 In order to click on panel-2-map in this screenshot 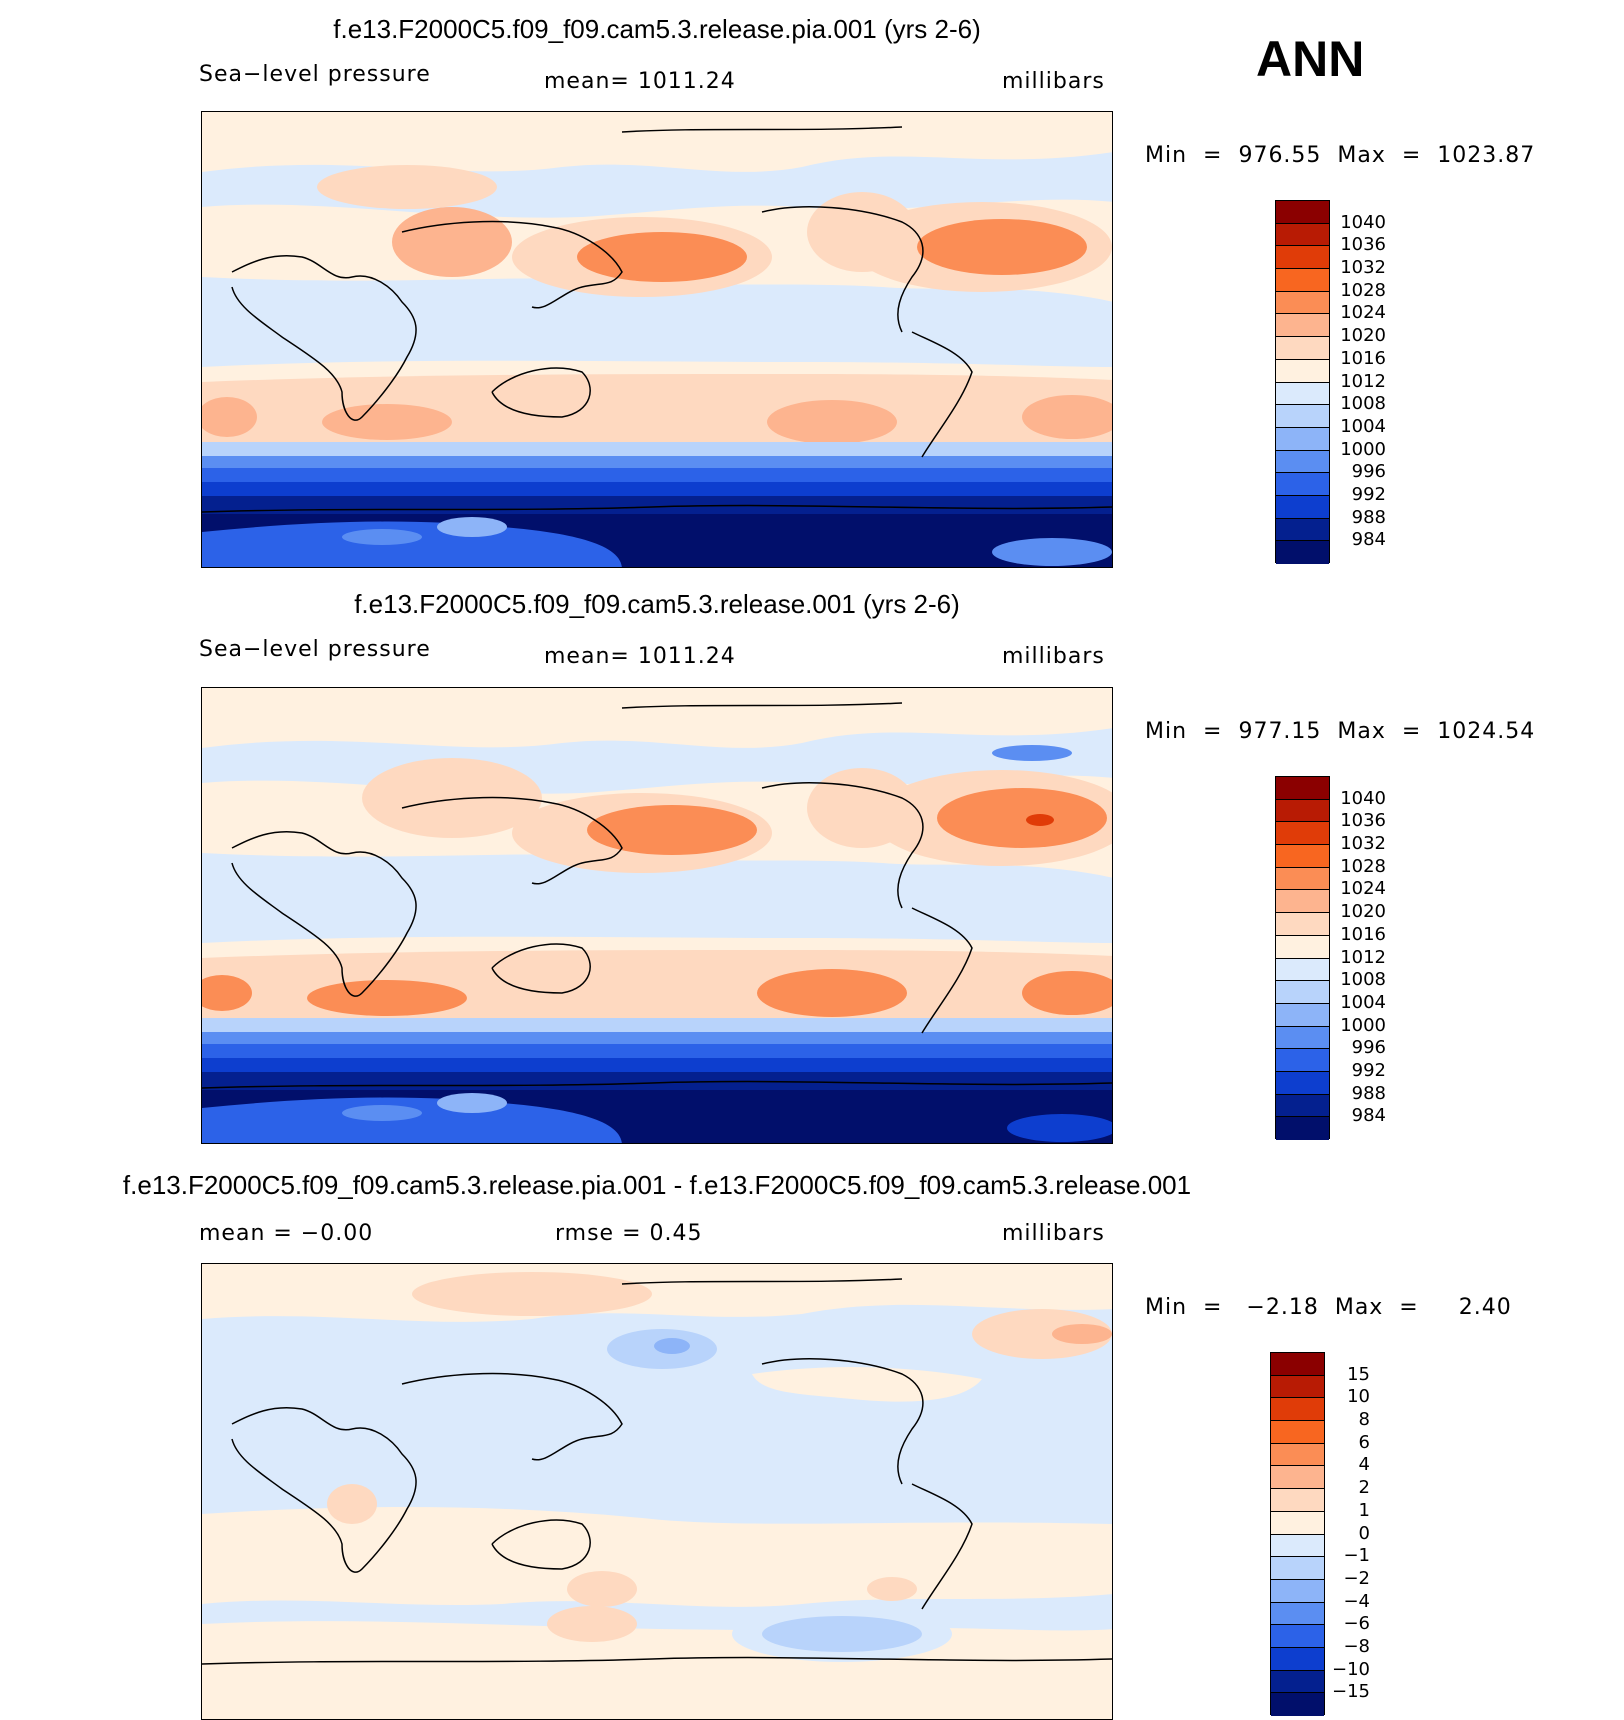, I will do `click(657, 915)`.